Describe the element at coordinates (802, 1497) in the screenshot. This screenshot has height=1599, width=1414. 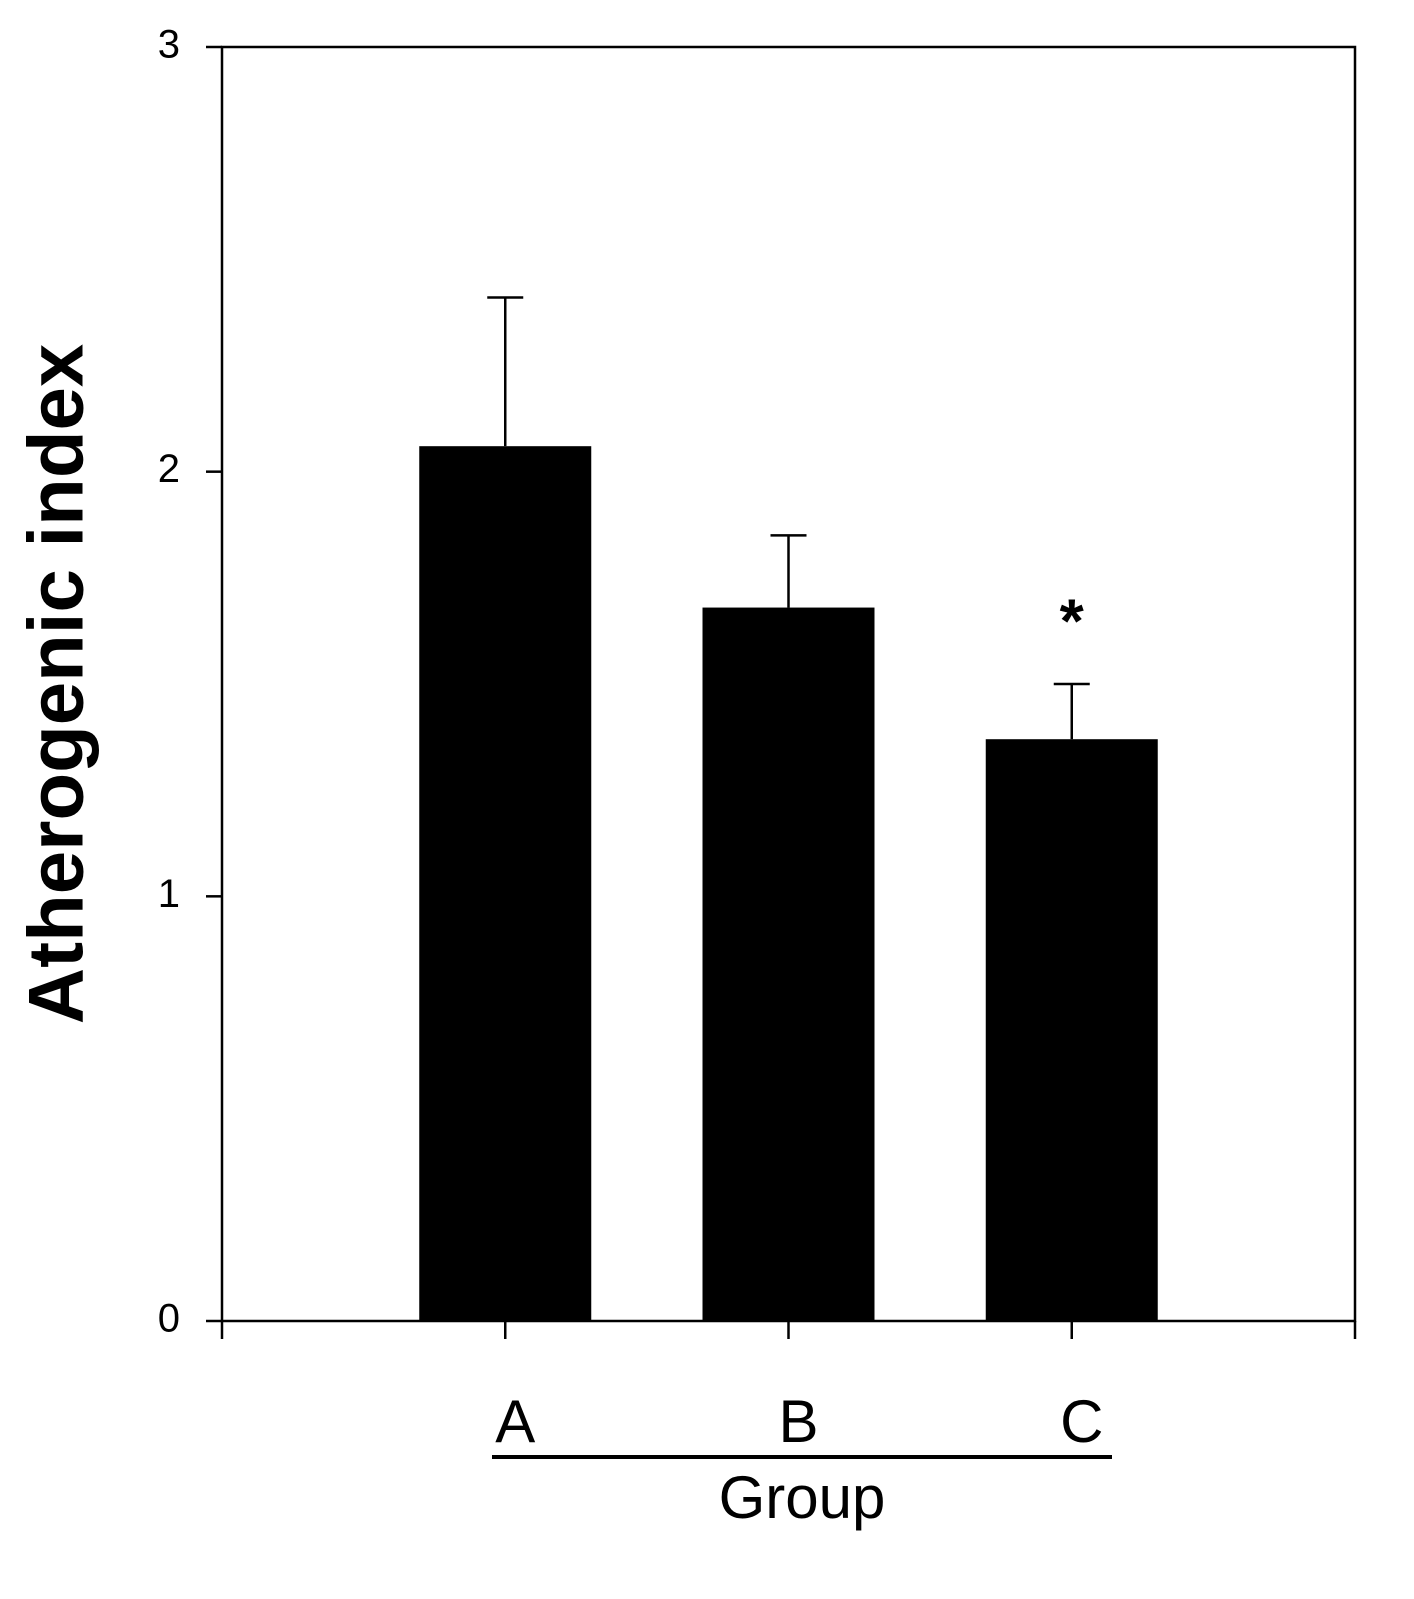
I see `x-axis-title: Group` at that location.